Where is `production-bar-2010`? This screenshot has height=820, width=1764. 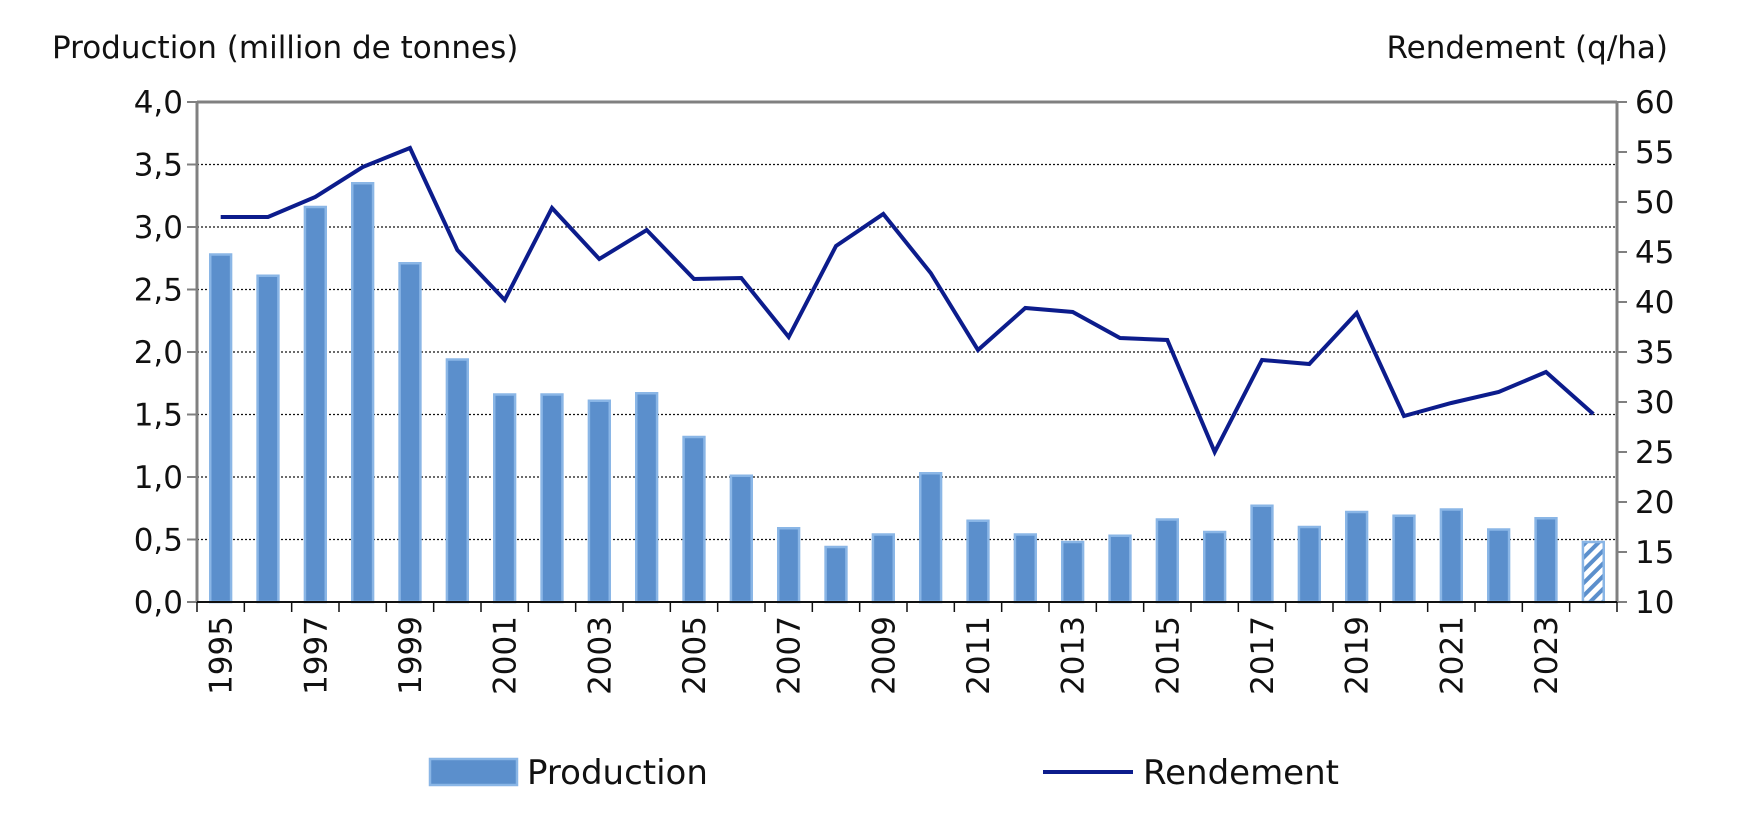 production-bar-2010 is located at coordinates (931, 538).